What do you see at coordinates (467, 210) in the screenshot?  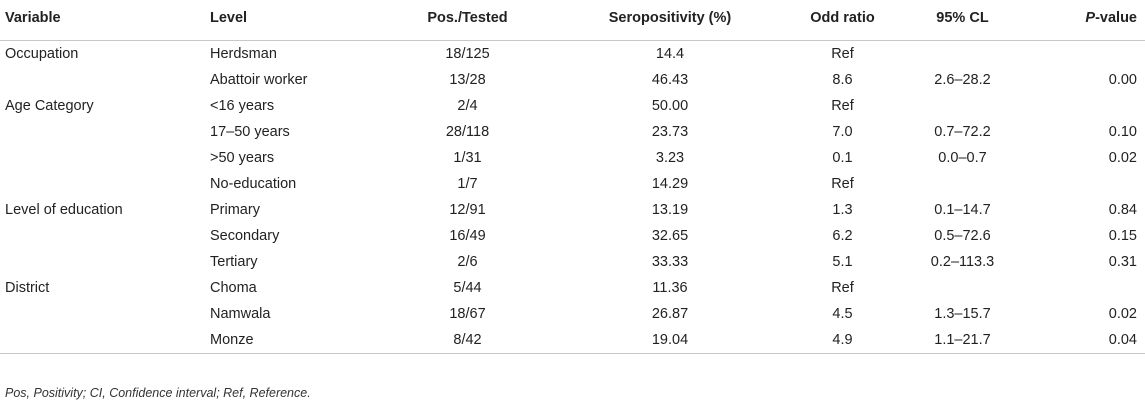 I see `cell-pos-tested: 12/91` at bounding box center [467, 210].